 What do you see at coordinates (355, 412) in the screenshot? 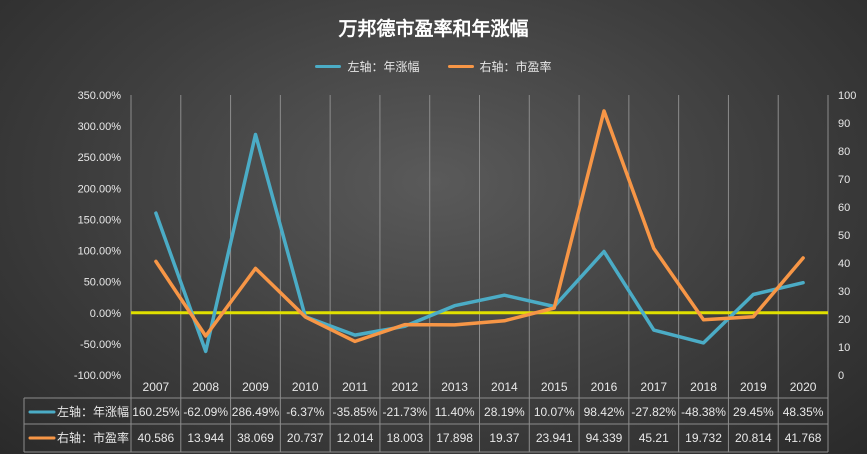
I see `data-label: -35.85%` at bounding box center [355, 412].